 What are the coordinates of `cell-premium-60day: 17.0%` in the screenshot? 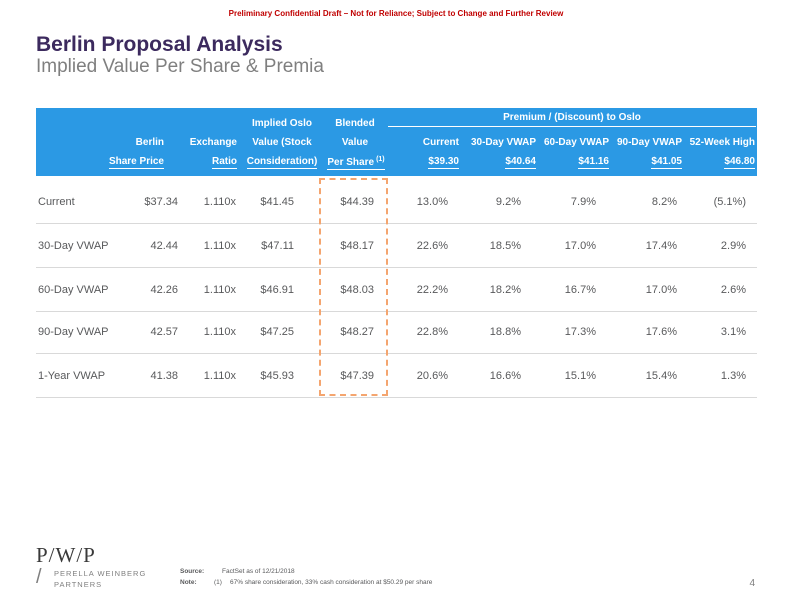 It's located at (580, 246).